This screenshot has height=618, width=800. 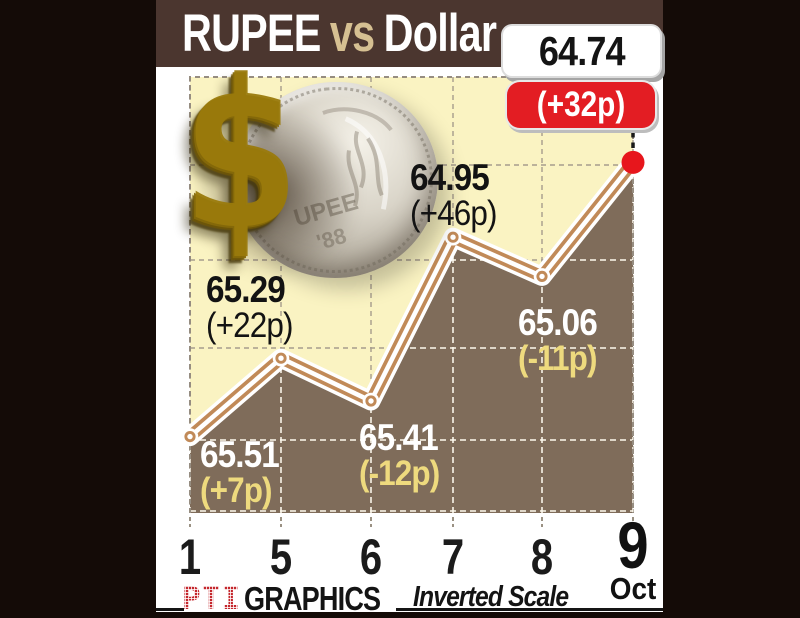 I want to click on x-tick-label-9-oct: 9 Oct, so click(x=633, y=557).